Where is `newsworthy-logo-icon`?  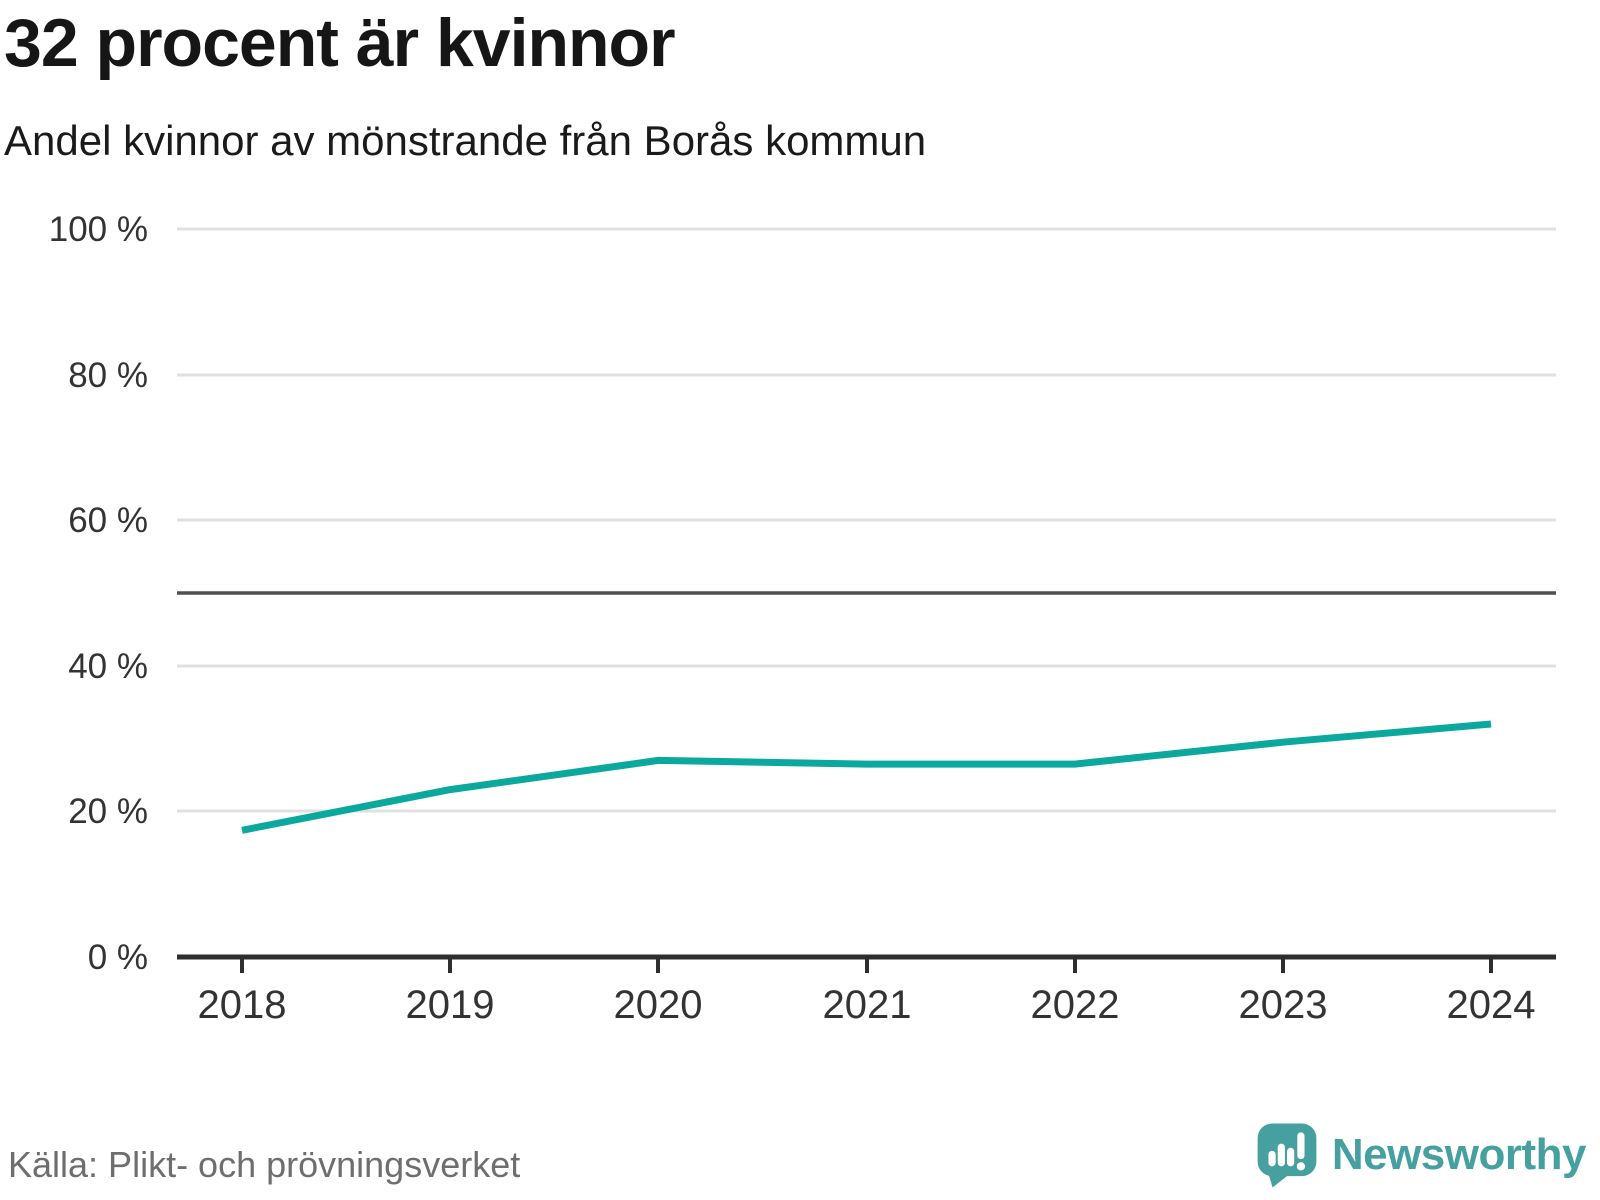 newsworthy-logo-icon is located at coordinates (1287, 1155).